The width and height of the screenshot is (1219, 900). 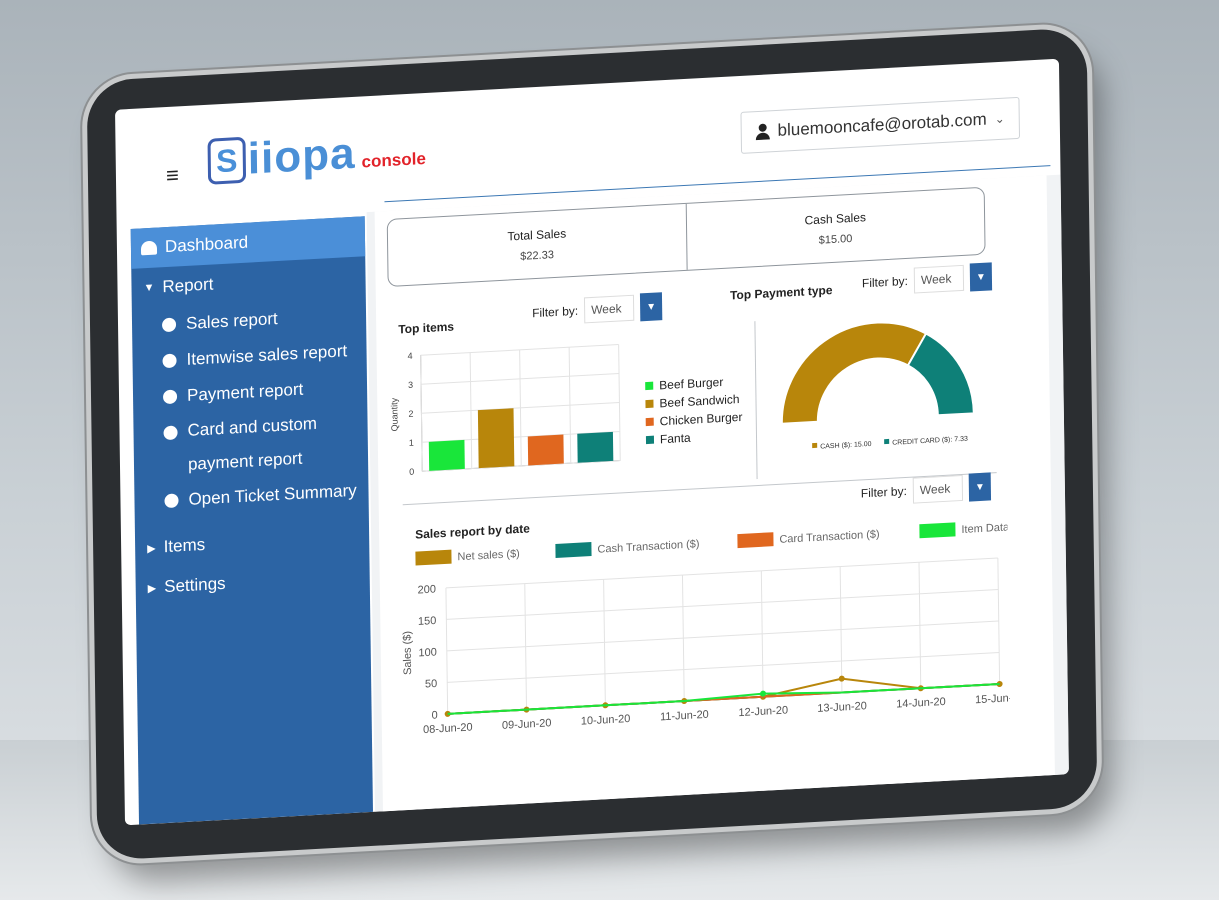 I want to click on x-tick-label: 13-Jun-20, so click(x=842, y=707).